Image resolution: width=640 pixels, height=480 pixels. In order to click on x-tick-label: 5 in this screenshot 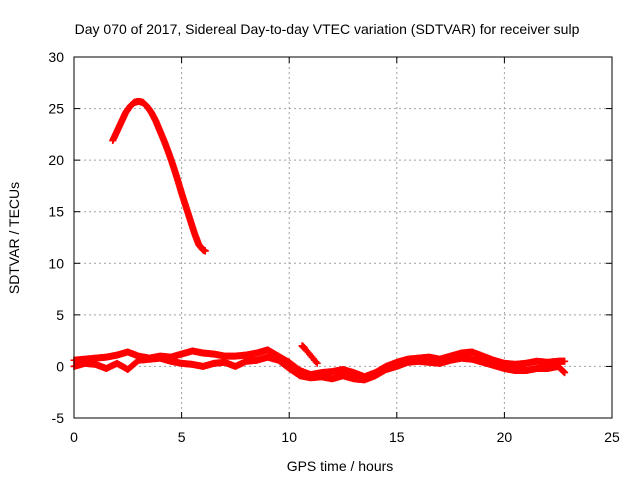, I will do `click(182, 437)`.